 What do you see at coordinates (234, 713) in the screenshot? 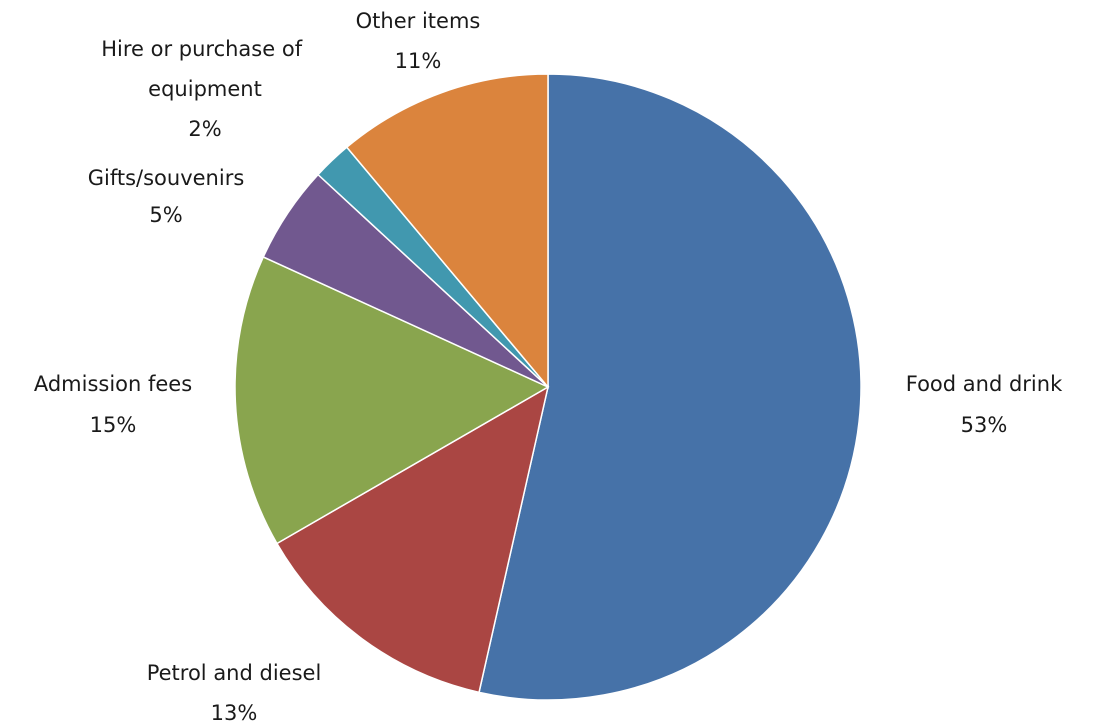
I see `slice-value-petrol-and-diesel: 13%` at bounding box center [234, 713].